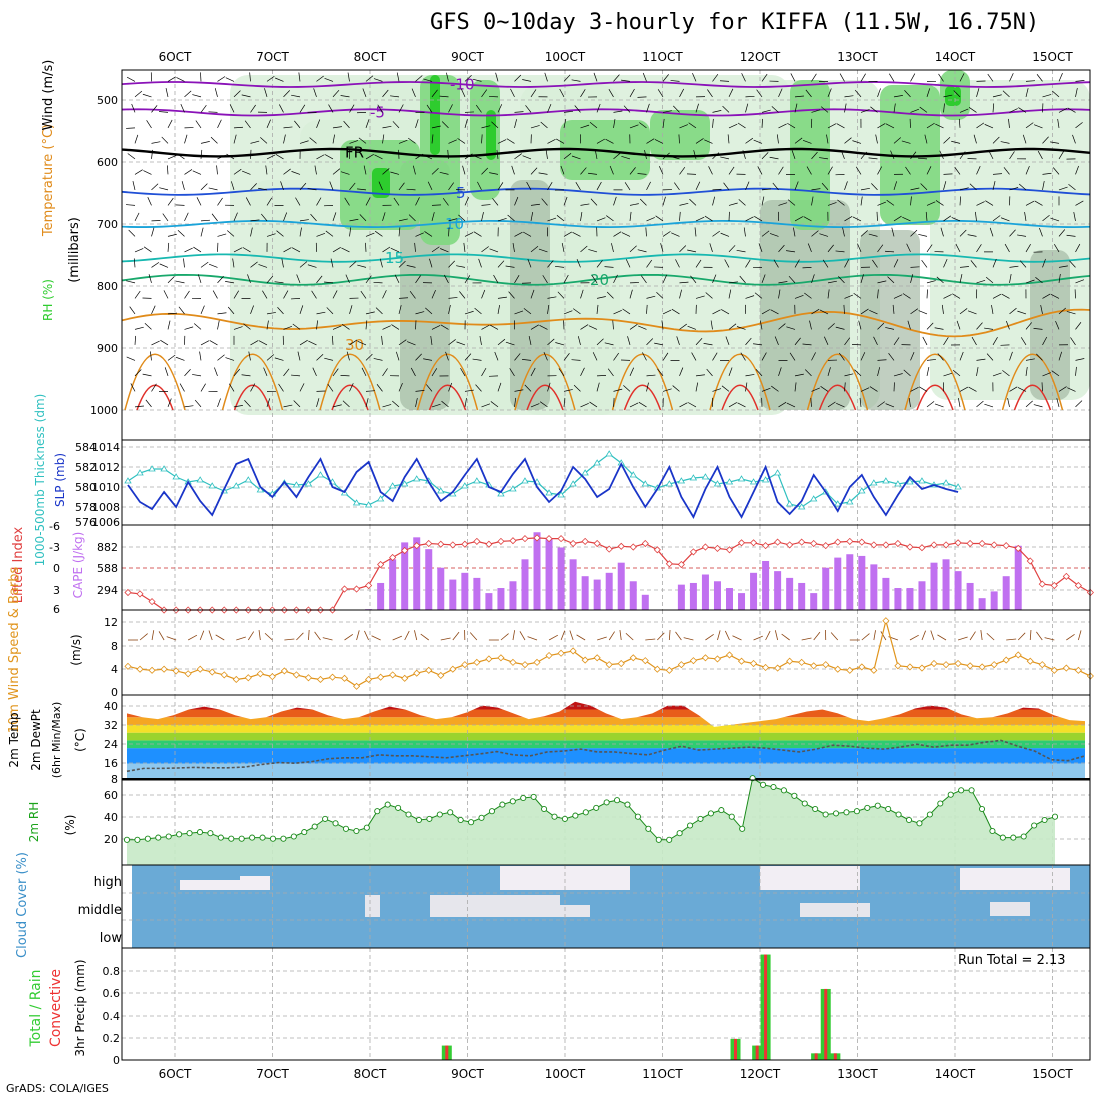 The image size is (1100, 1100). Describe the element at coordinates (56, 609) in the screenshot. I see `li-tick-label: 6` at that location.